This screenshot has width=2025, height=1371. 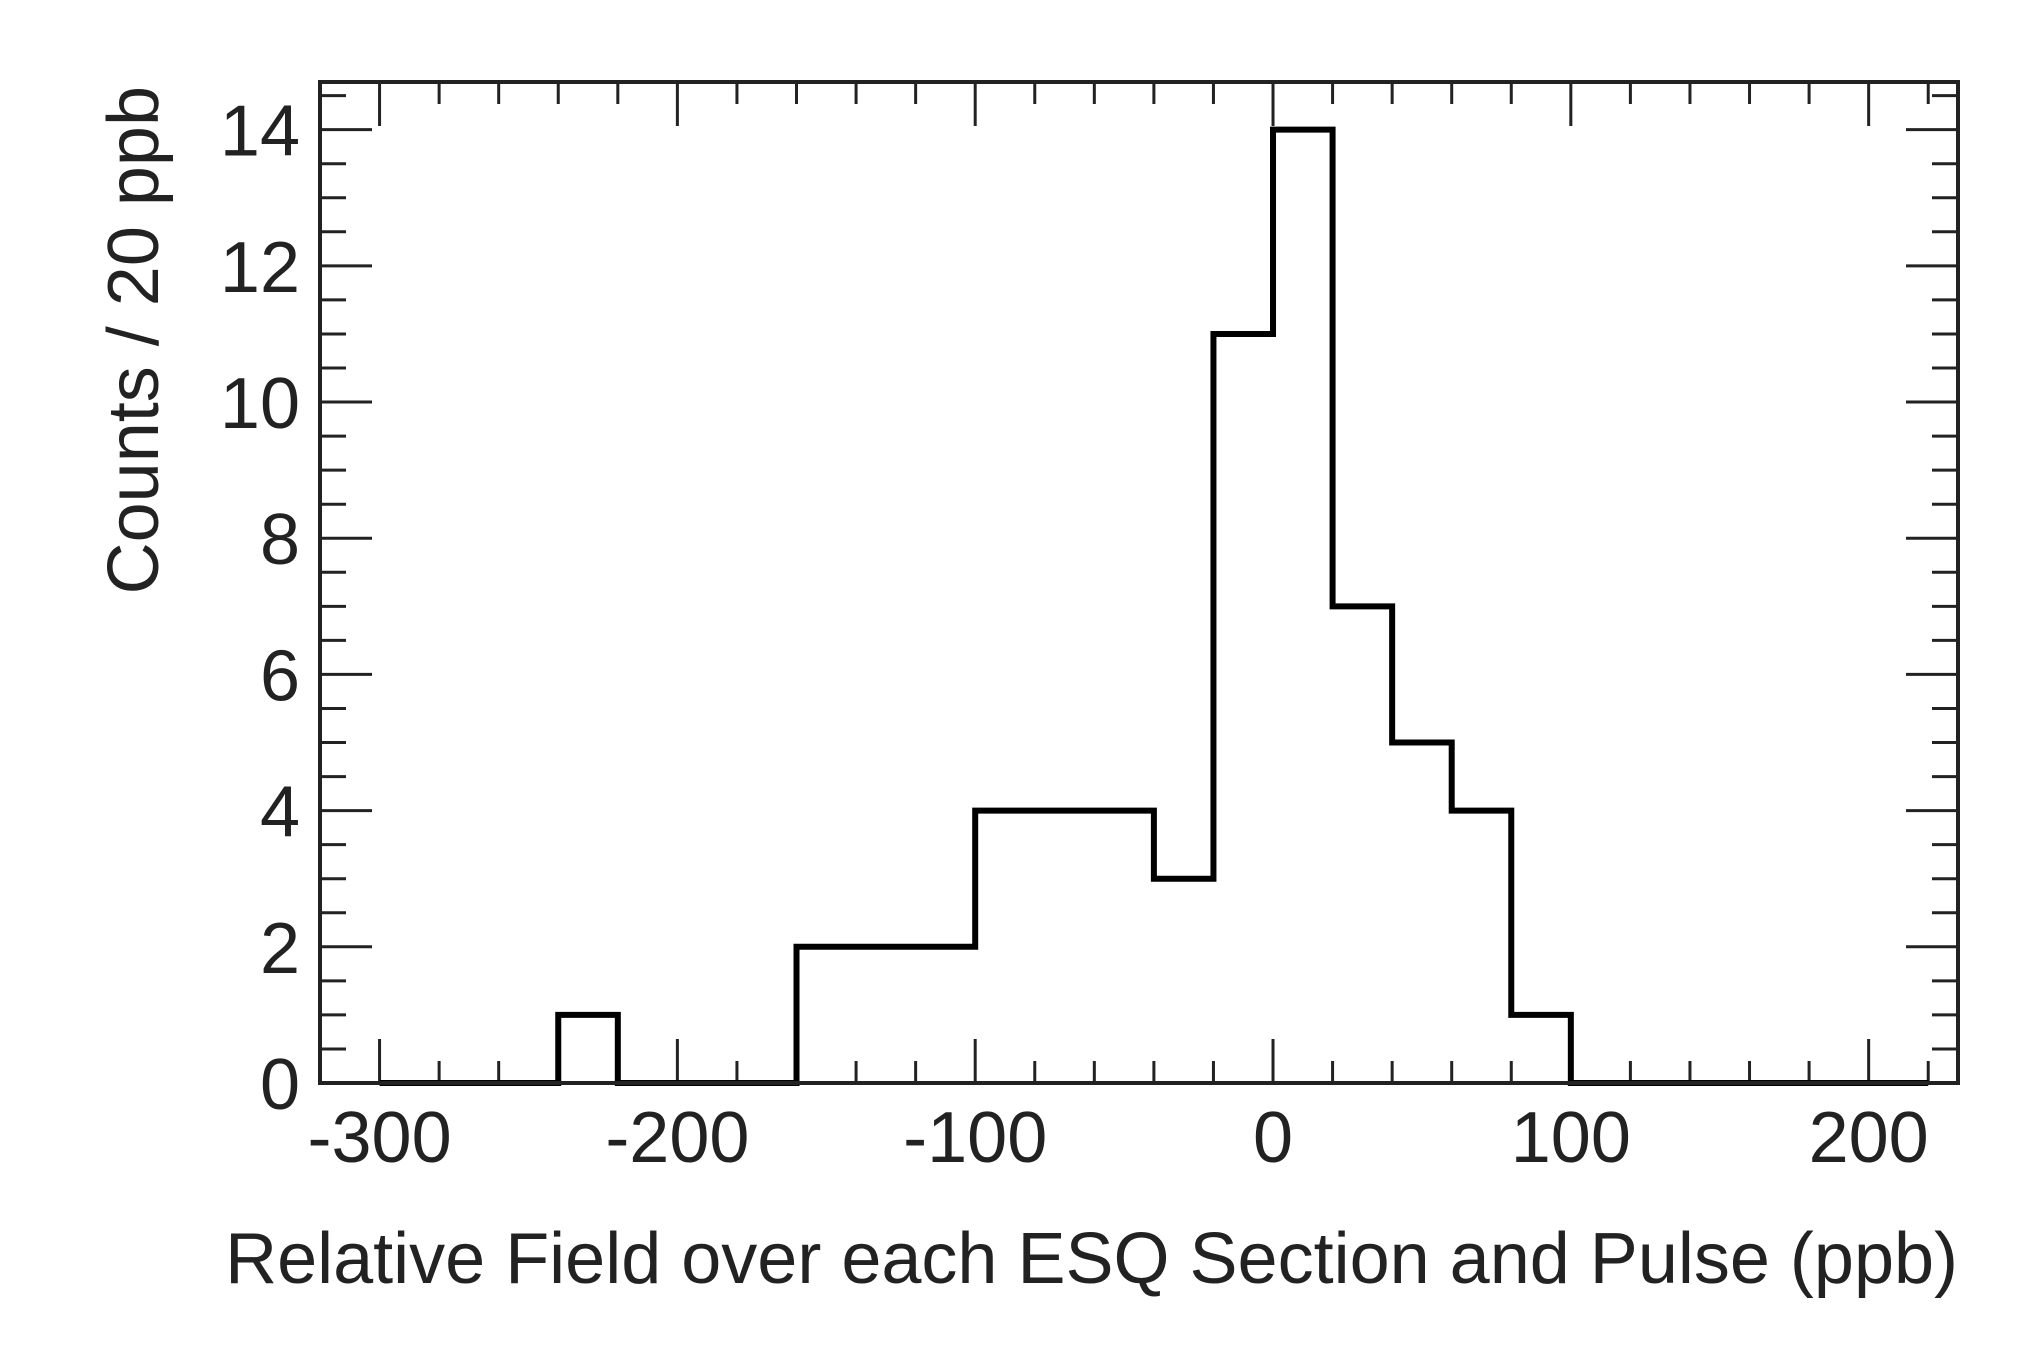 I want to click on y-tick-label: 4, so click(x=280, y=813).